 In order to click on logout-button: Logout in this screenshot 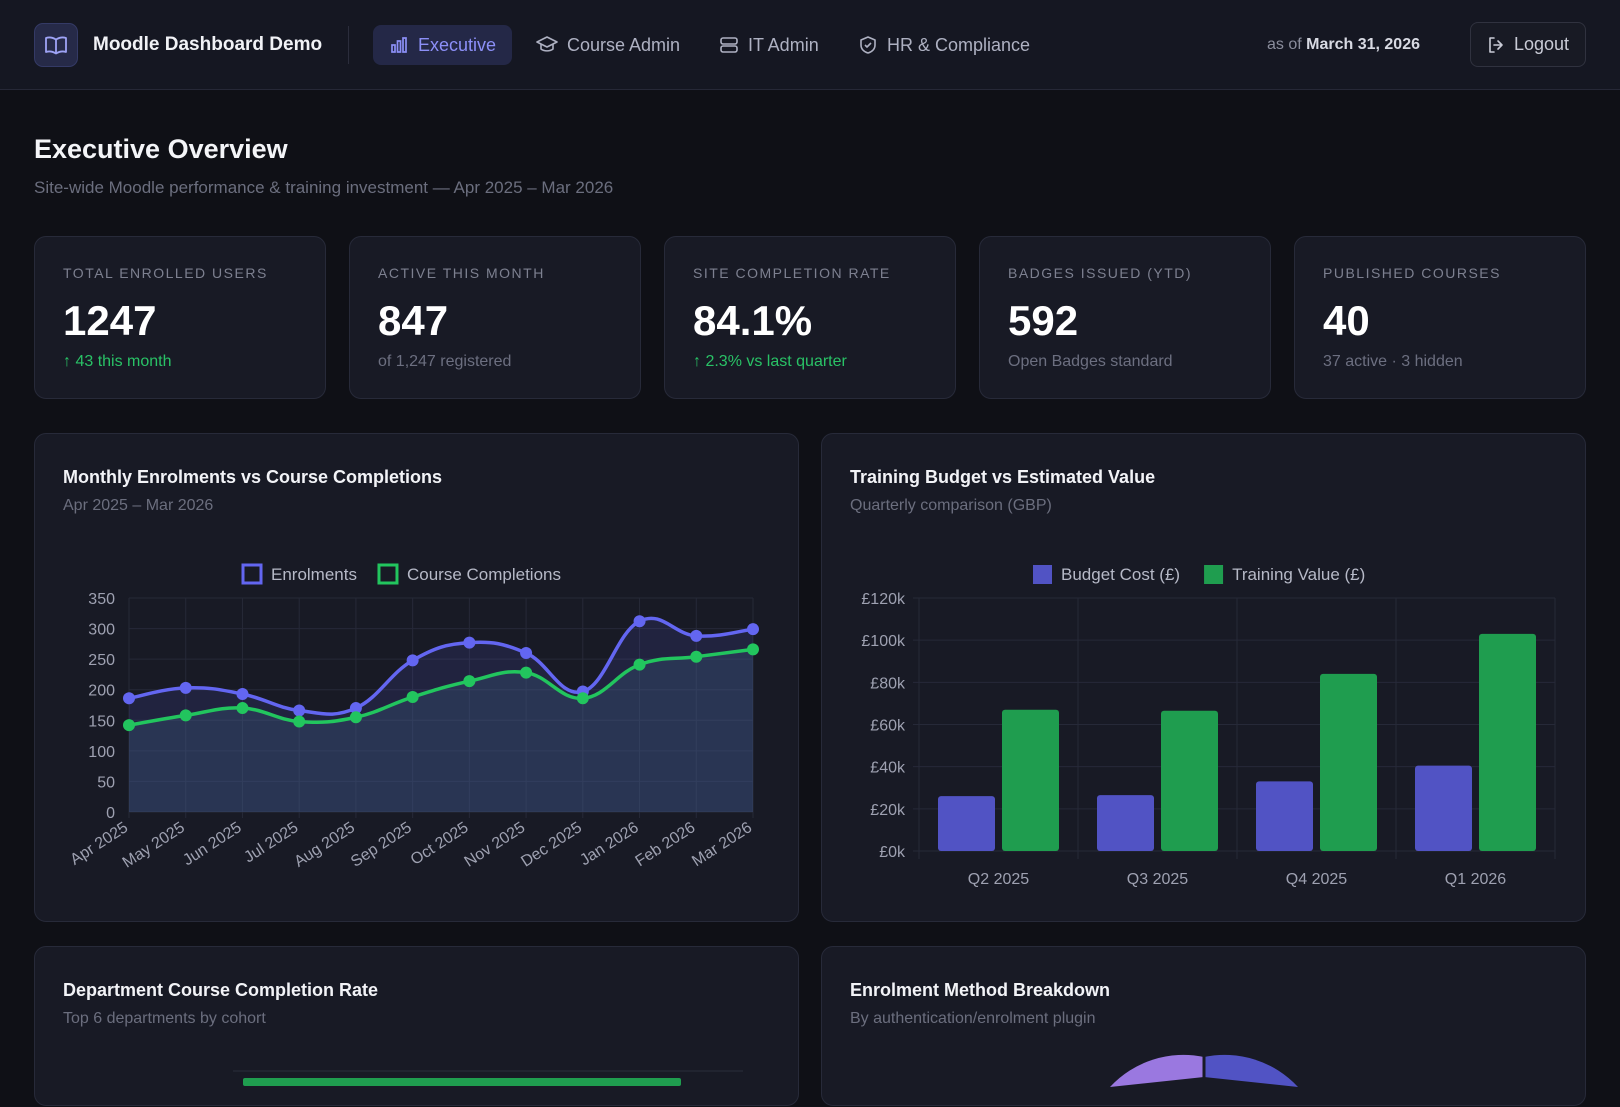, I will do `click(1528, 44)`.